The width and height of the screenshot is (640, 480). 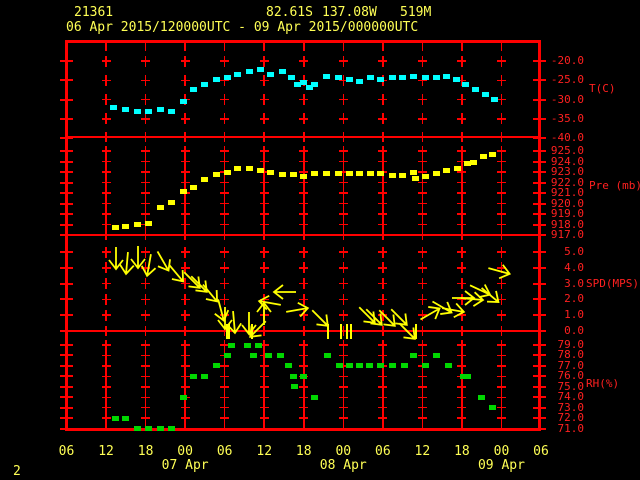 What do you see at coordinates (17, 471) in the screenshot?
I see `page-number: 2` at bounding box center [17, 471].